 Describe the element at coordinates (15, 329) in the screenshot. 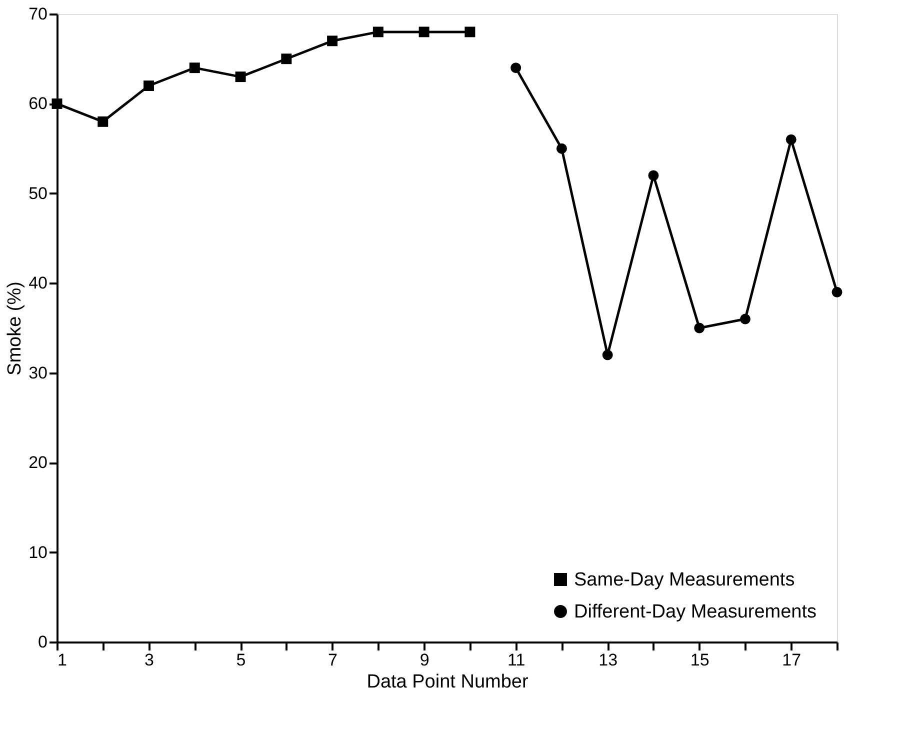

I see `y-axis-title: Smoke (%)` at that location.